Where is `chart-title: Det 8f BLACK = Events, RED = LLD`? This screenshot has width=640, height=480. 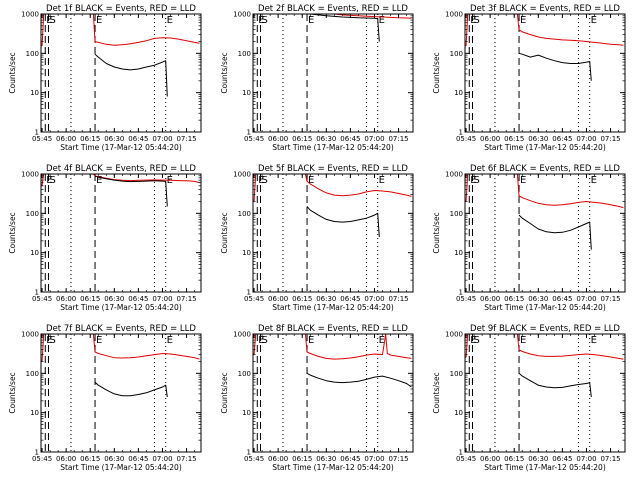 chart-title: Det 8f BLACK = Events, RED = LLD is located at coordinates (333, 329).